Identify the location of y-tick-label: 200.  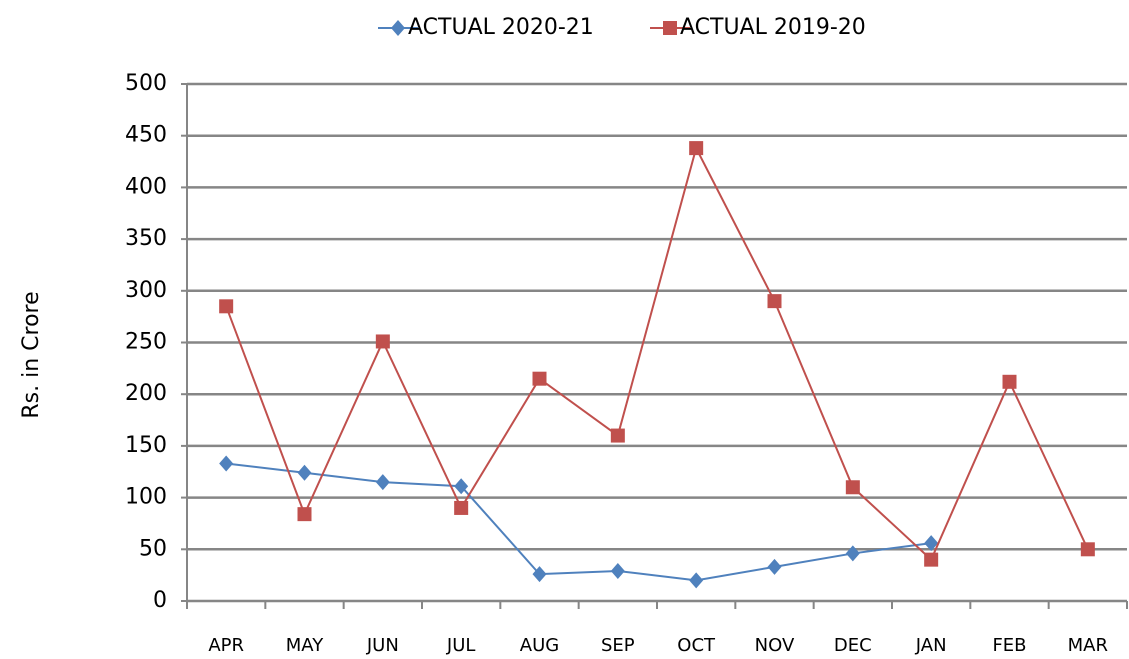
(146, 393).